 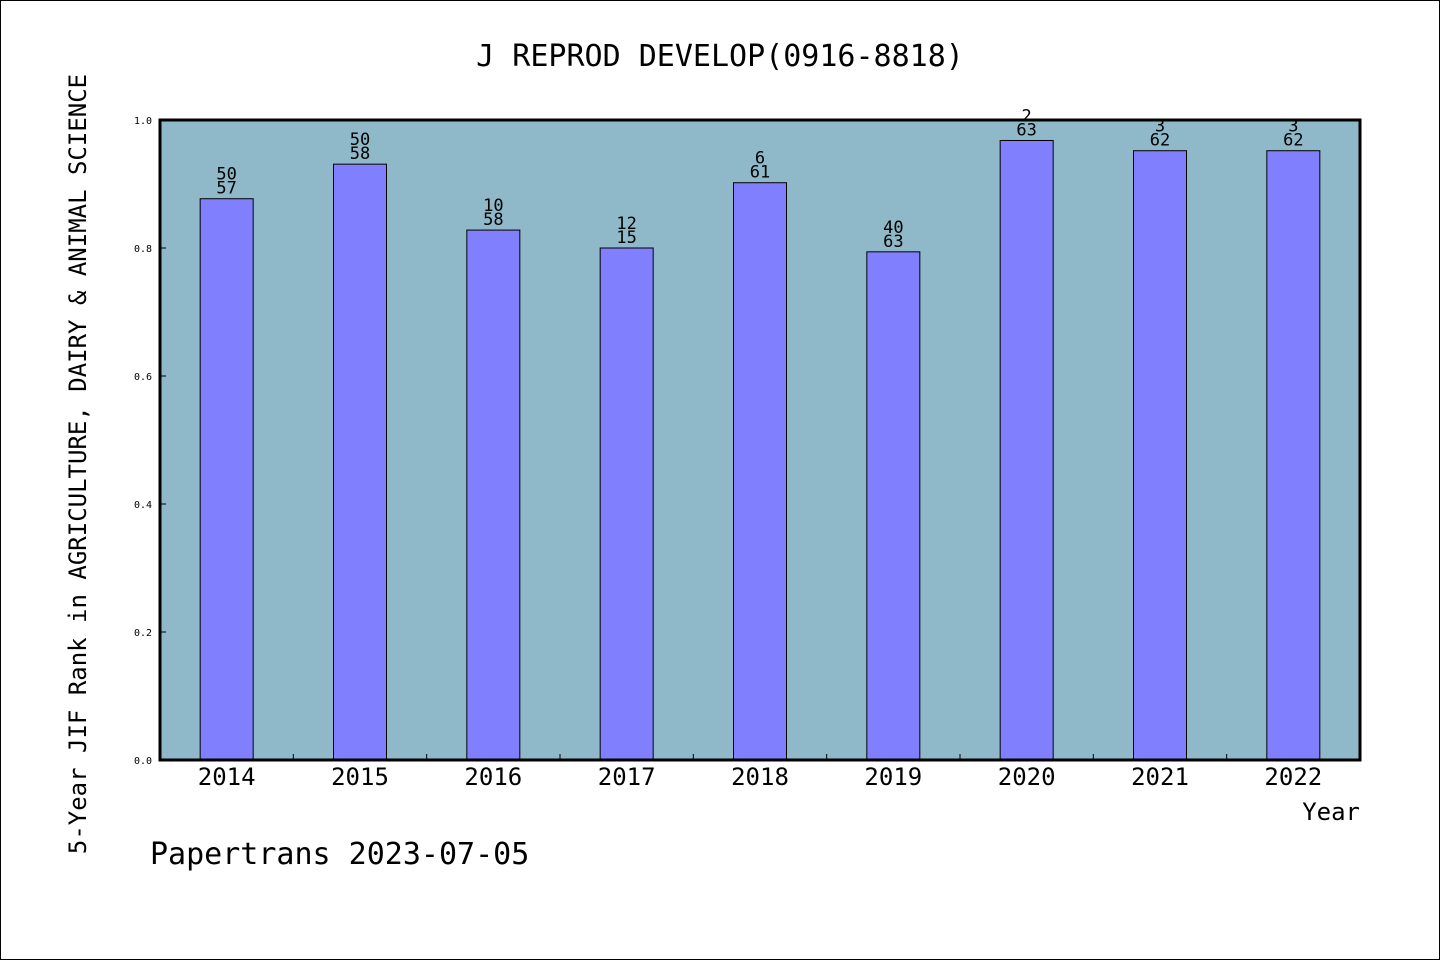 What do you see at coordinates (143, 633) in the screenshot?
I see `y-tick-label: 0.2` at bounding box center [143, 633].